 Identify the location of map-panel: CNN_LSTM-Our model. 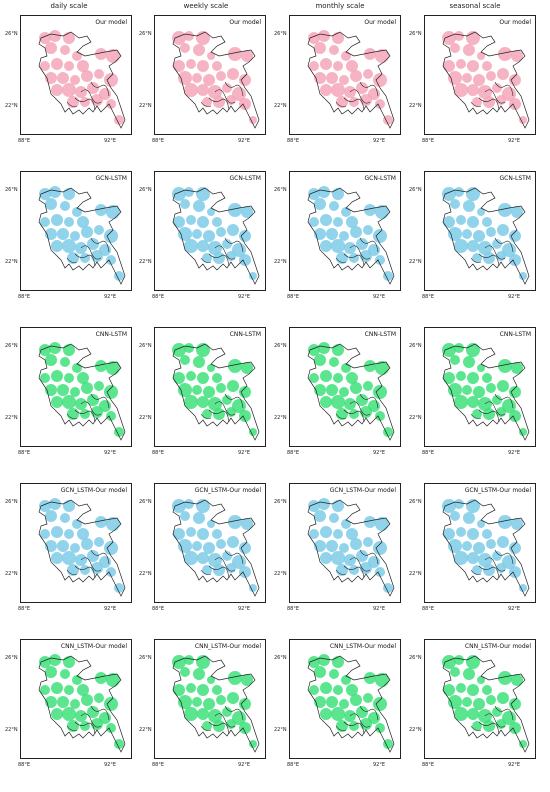
(76, 699).